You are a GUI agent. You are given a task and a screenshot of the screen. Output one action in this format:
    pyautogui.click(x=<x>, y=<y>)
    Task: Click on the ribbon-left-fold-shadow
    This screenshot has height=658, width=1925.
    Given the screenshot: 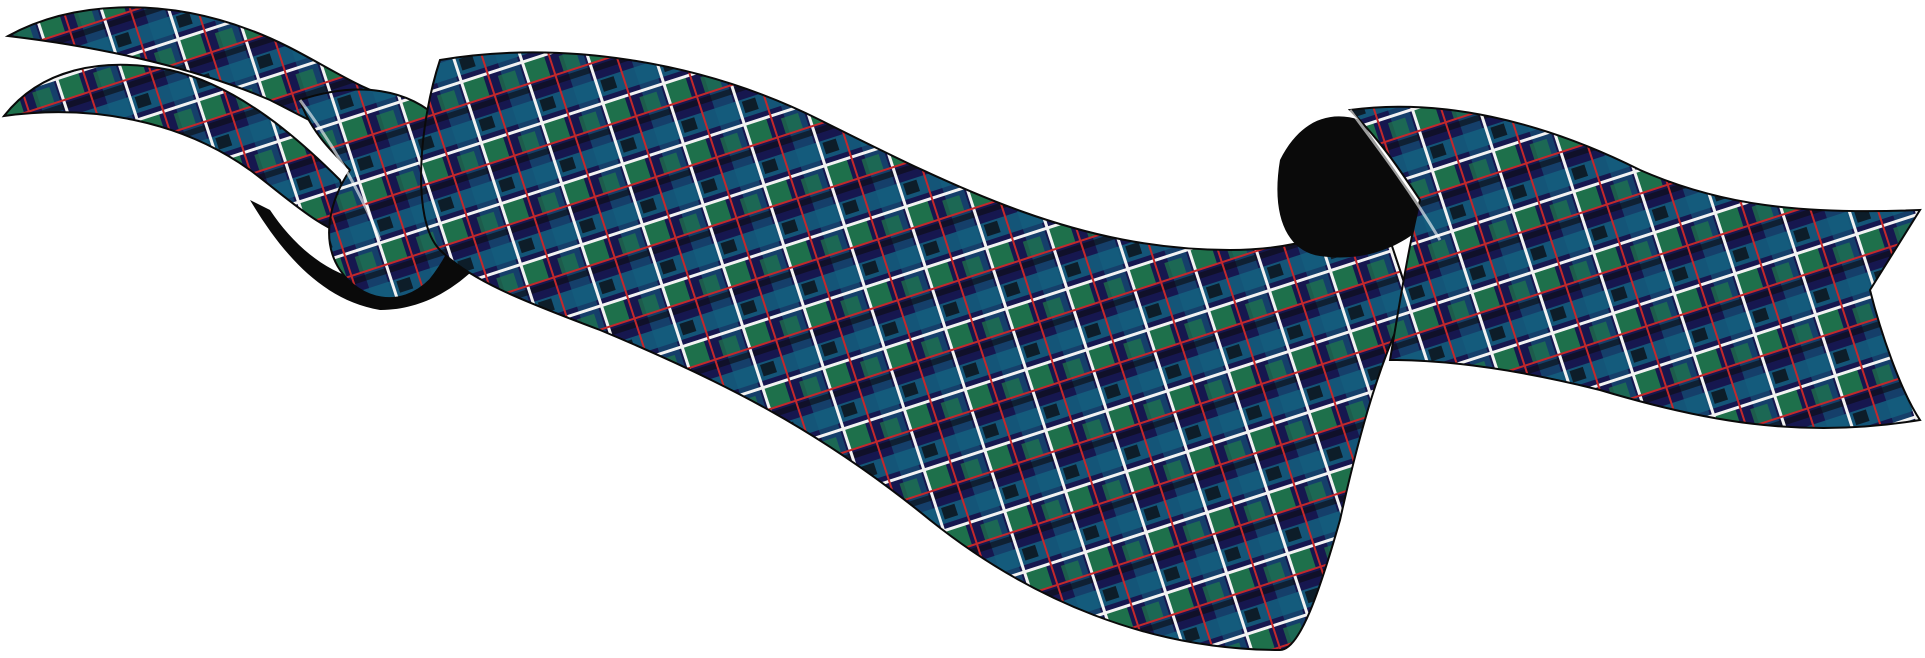 What is the action you would take?
    pyautogui.click(x=375, y=255)
    